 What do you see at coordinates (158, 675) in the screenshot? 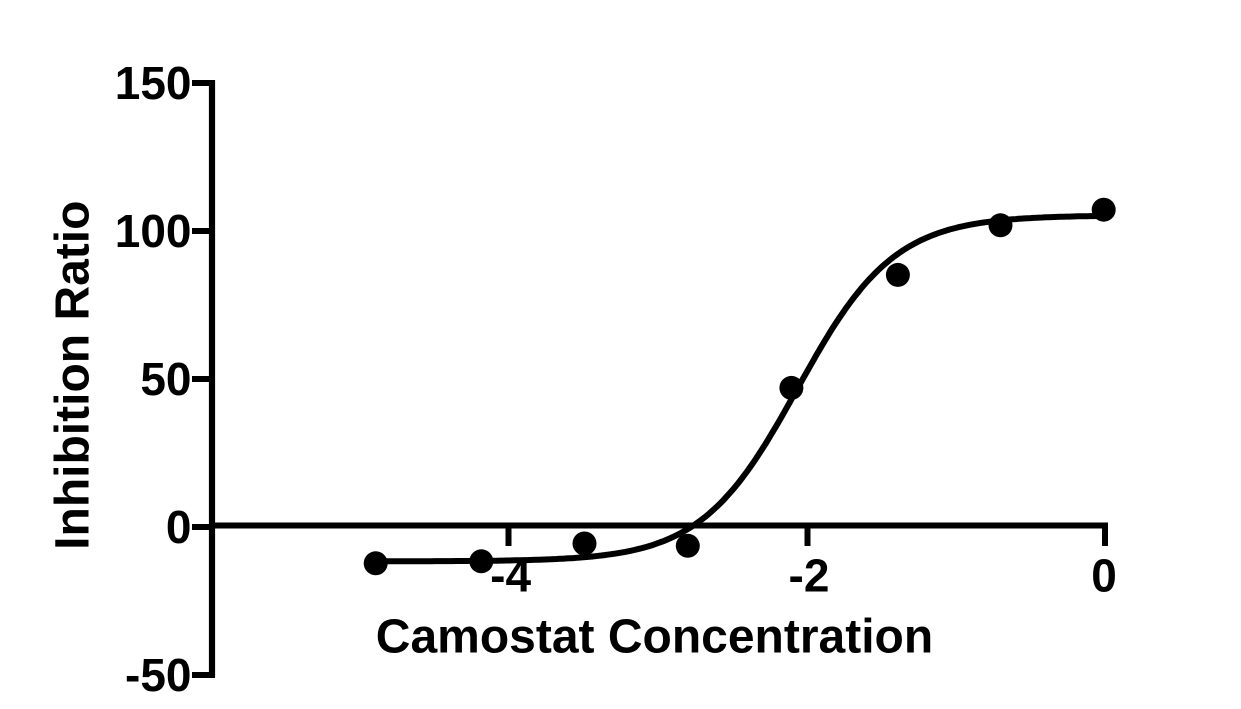
I see `svg-text: -50` at bounding box center [158, 675].